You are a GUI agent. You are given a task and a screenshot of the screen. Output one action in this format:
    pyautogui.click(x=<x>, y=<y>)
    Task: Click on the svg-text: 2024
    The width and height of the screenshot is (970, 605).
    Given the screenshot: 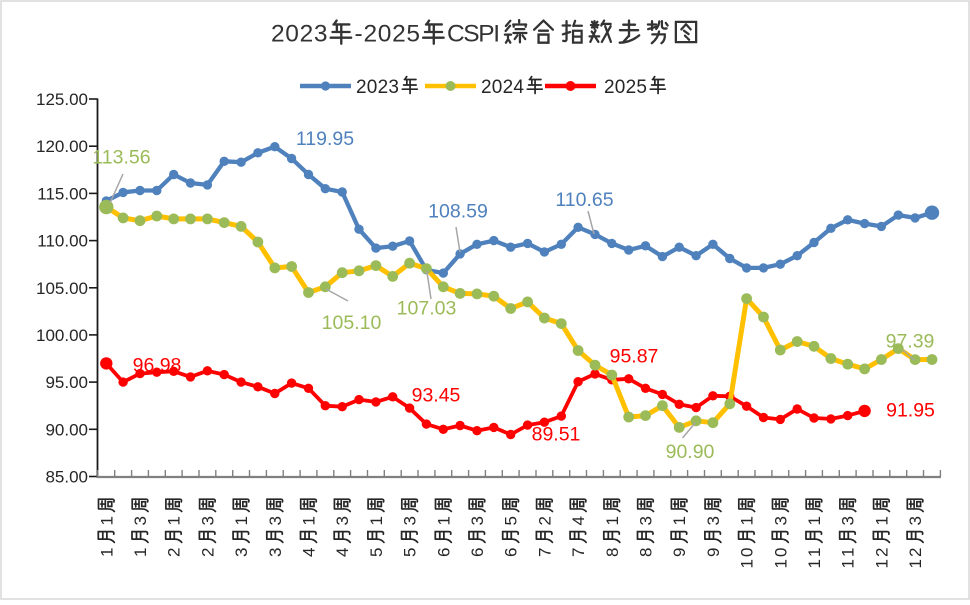 What is the action you would take?
    pyautogui.click(x=502, y=87)
    